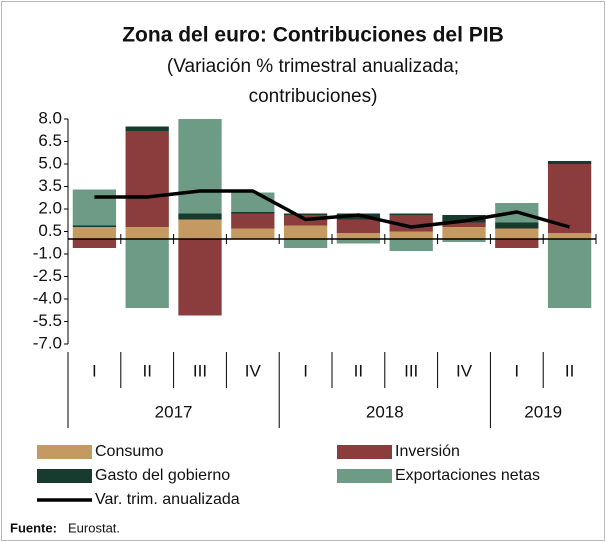 The image size is (606, 542). What do you see at coordinates (47, 320) in the screenshot?
I see `y-tick-label: -5.5` at bounding box center [47, 320].